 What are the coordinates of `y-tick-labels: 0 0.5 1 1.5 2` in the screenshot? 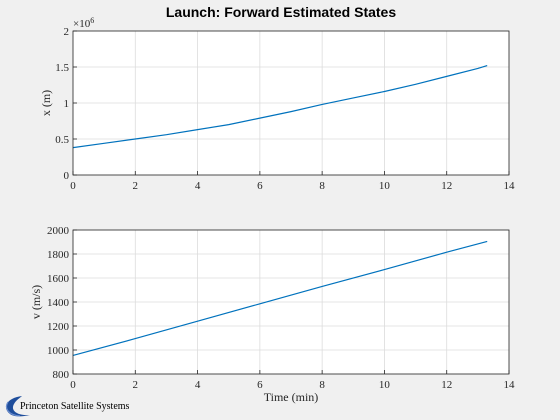 It's located at (66, 104).